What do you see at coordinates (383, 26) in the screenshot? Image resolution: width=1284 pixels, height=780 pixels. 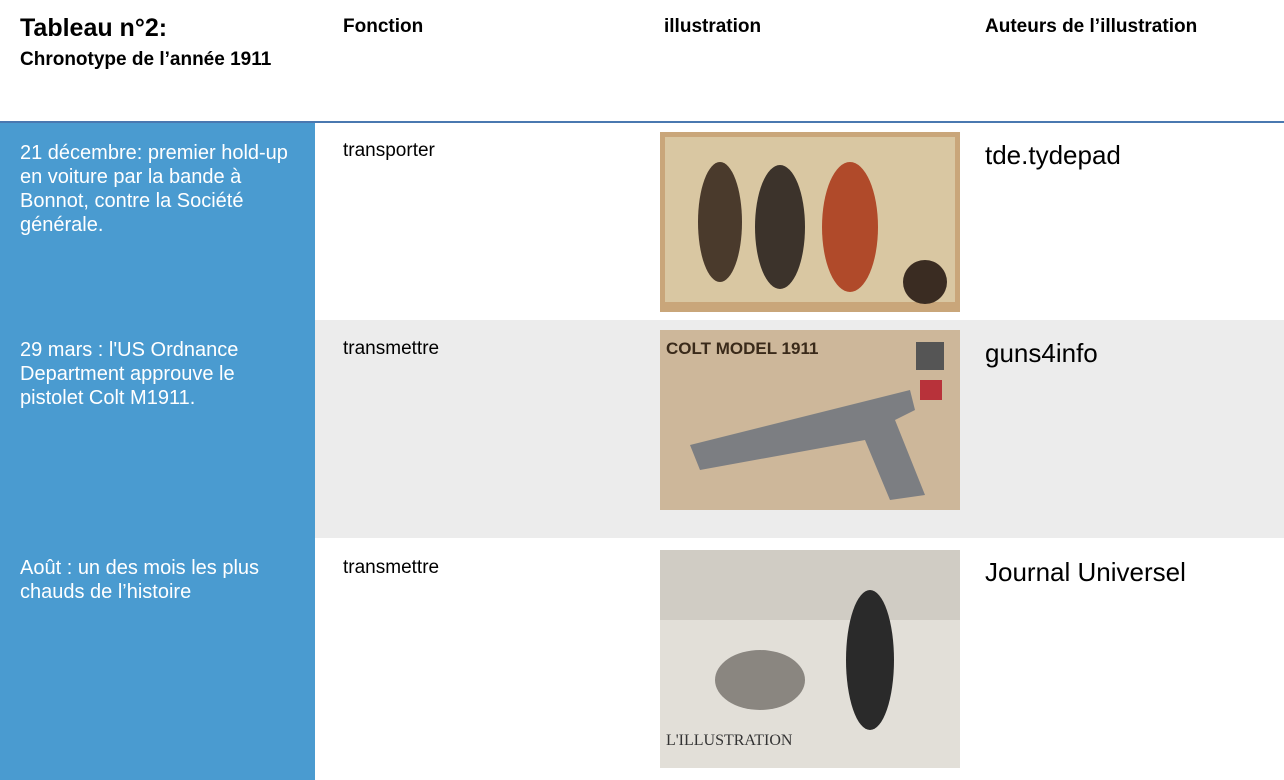 I see `column-header: Fonction` at bounding box center [383, 26].